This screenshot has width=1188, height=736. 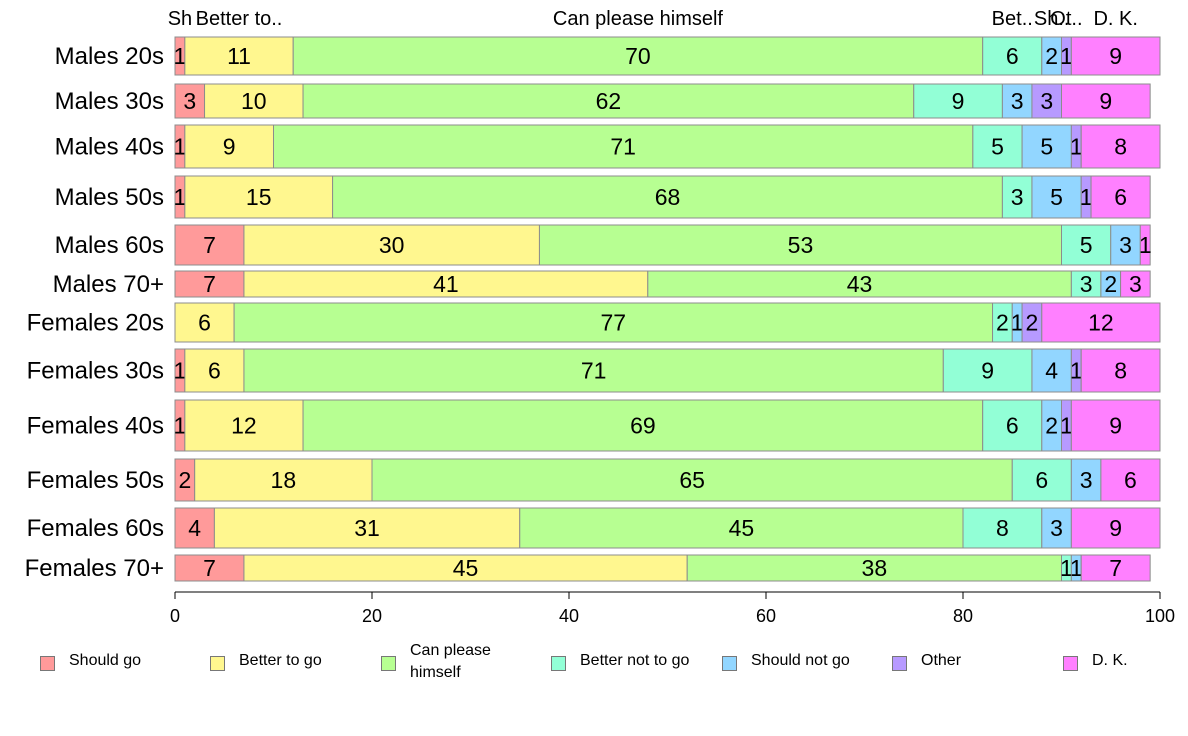 I want to click on data-label-can-please-himself-females-70: 38, so click(x=875, y=568).